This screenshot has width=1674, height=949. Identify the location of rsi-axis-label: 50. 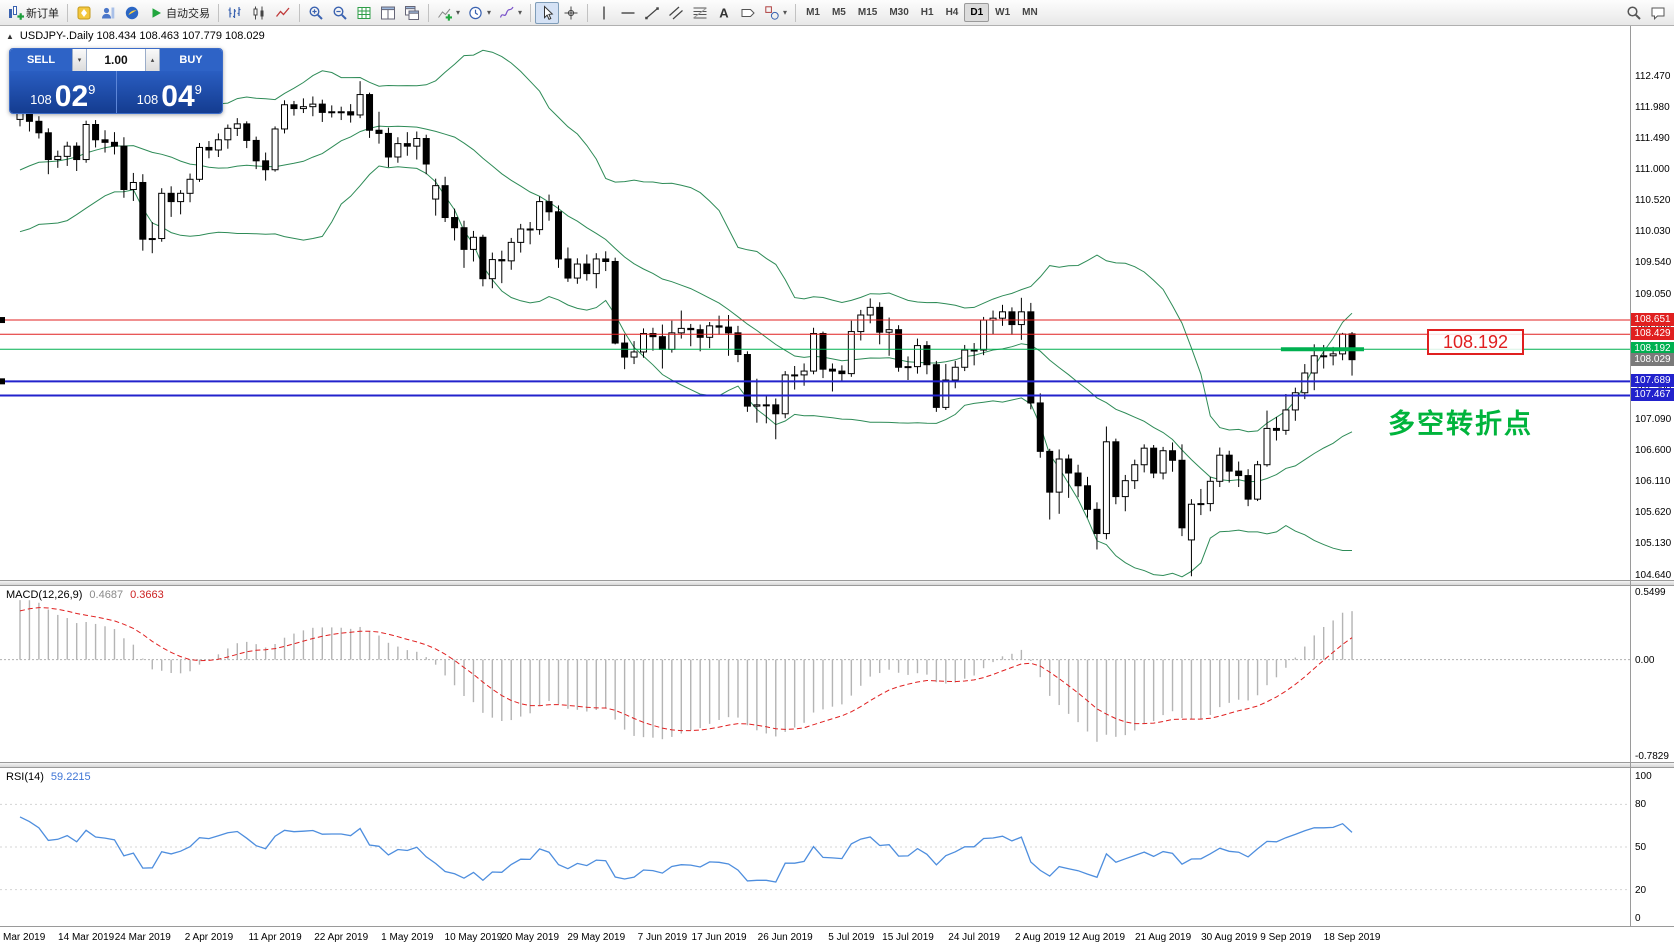
(1641, 847).